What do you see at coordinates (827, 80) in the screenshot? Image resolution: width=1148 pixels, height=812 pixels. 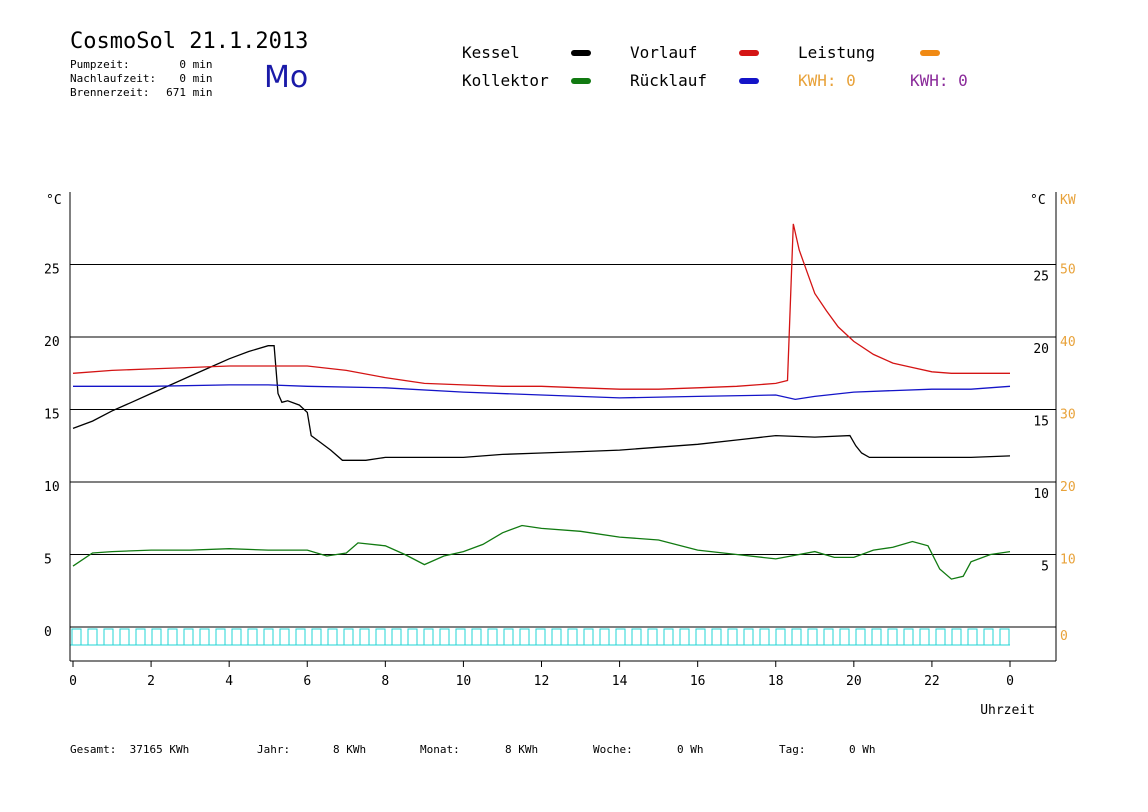 I see `legend-kwh-1: KWH: 0` at bounding box center [827, 80].